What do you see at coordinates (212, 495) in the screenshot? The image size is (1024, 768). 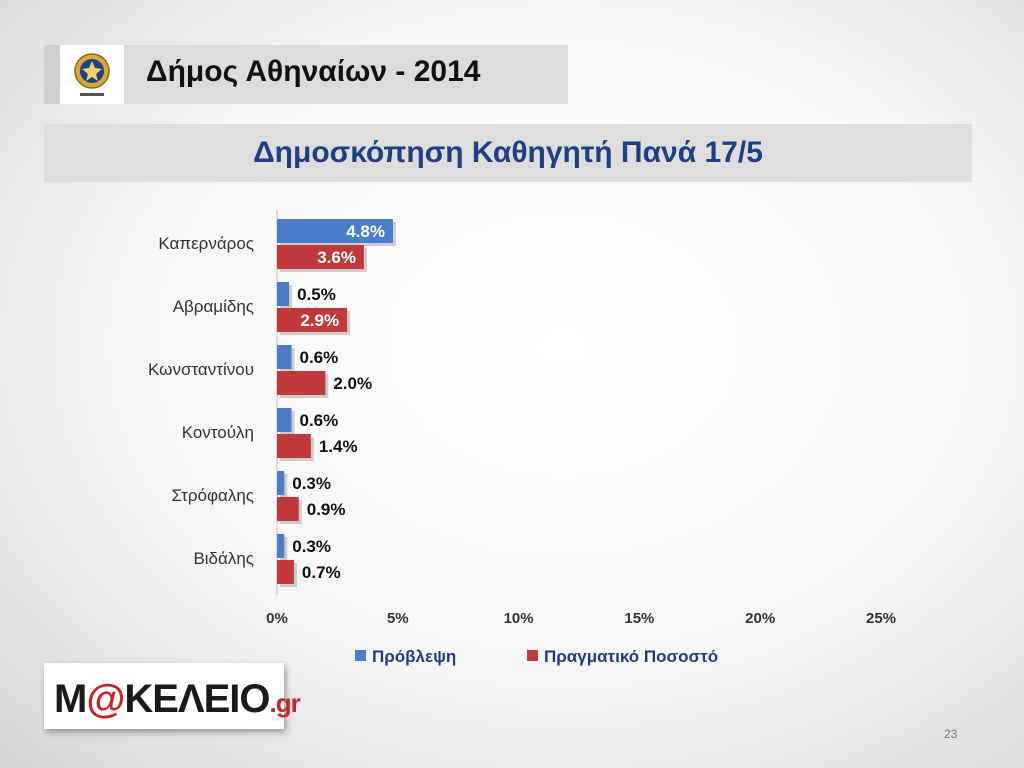 I see `category-label: Στρόφαλης` at bounding box center [212, 495].